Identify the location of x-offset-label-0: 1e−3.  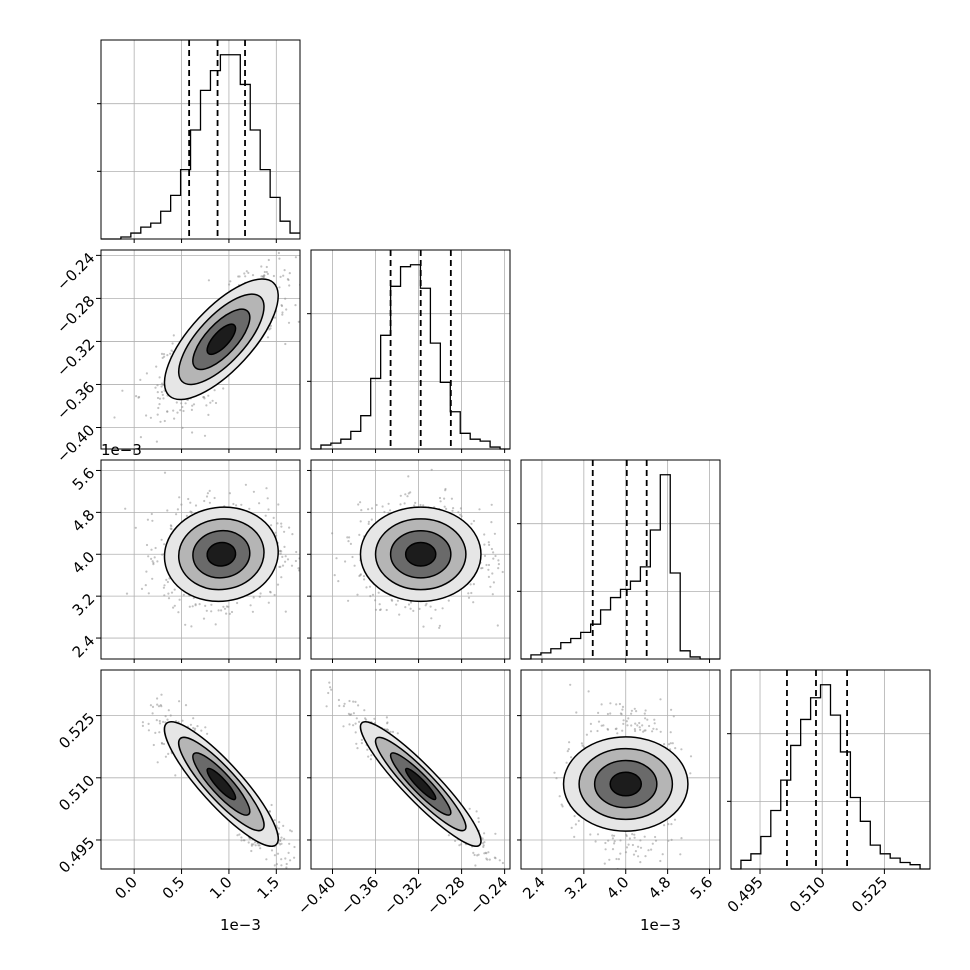
(240, 925).